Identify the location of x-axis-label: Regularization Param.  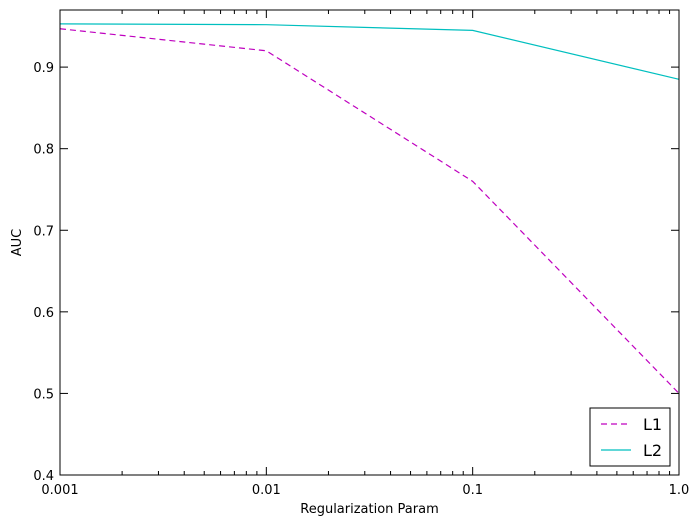
(369, 509).